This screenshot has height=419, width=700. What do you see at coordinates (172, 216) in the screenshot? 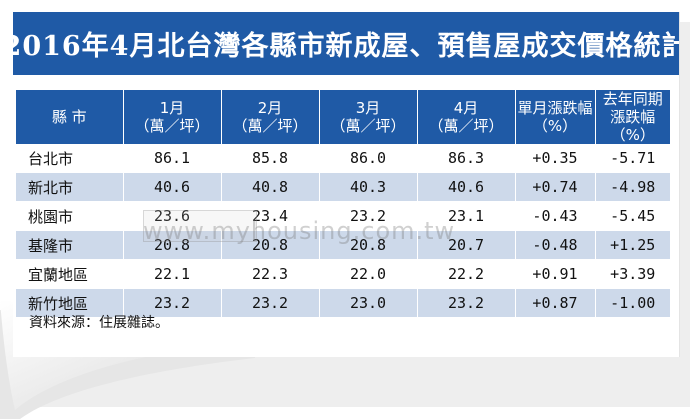
I see `jan-cell: 23.6` at bounding box center [172, 216].